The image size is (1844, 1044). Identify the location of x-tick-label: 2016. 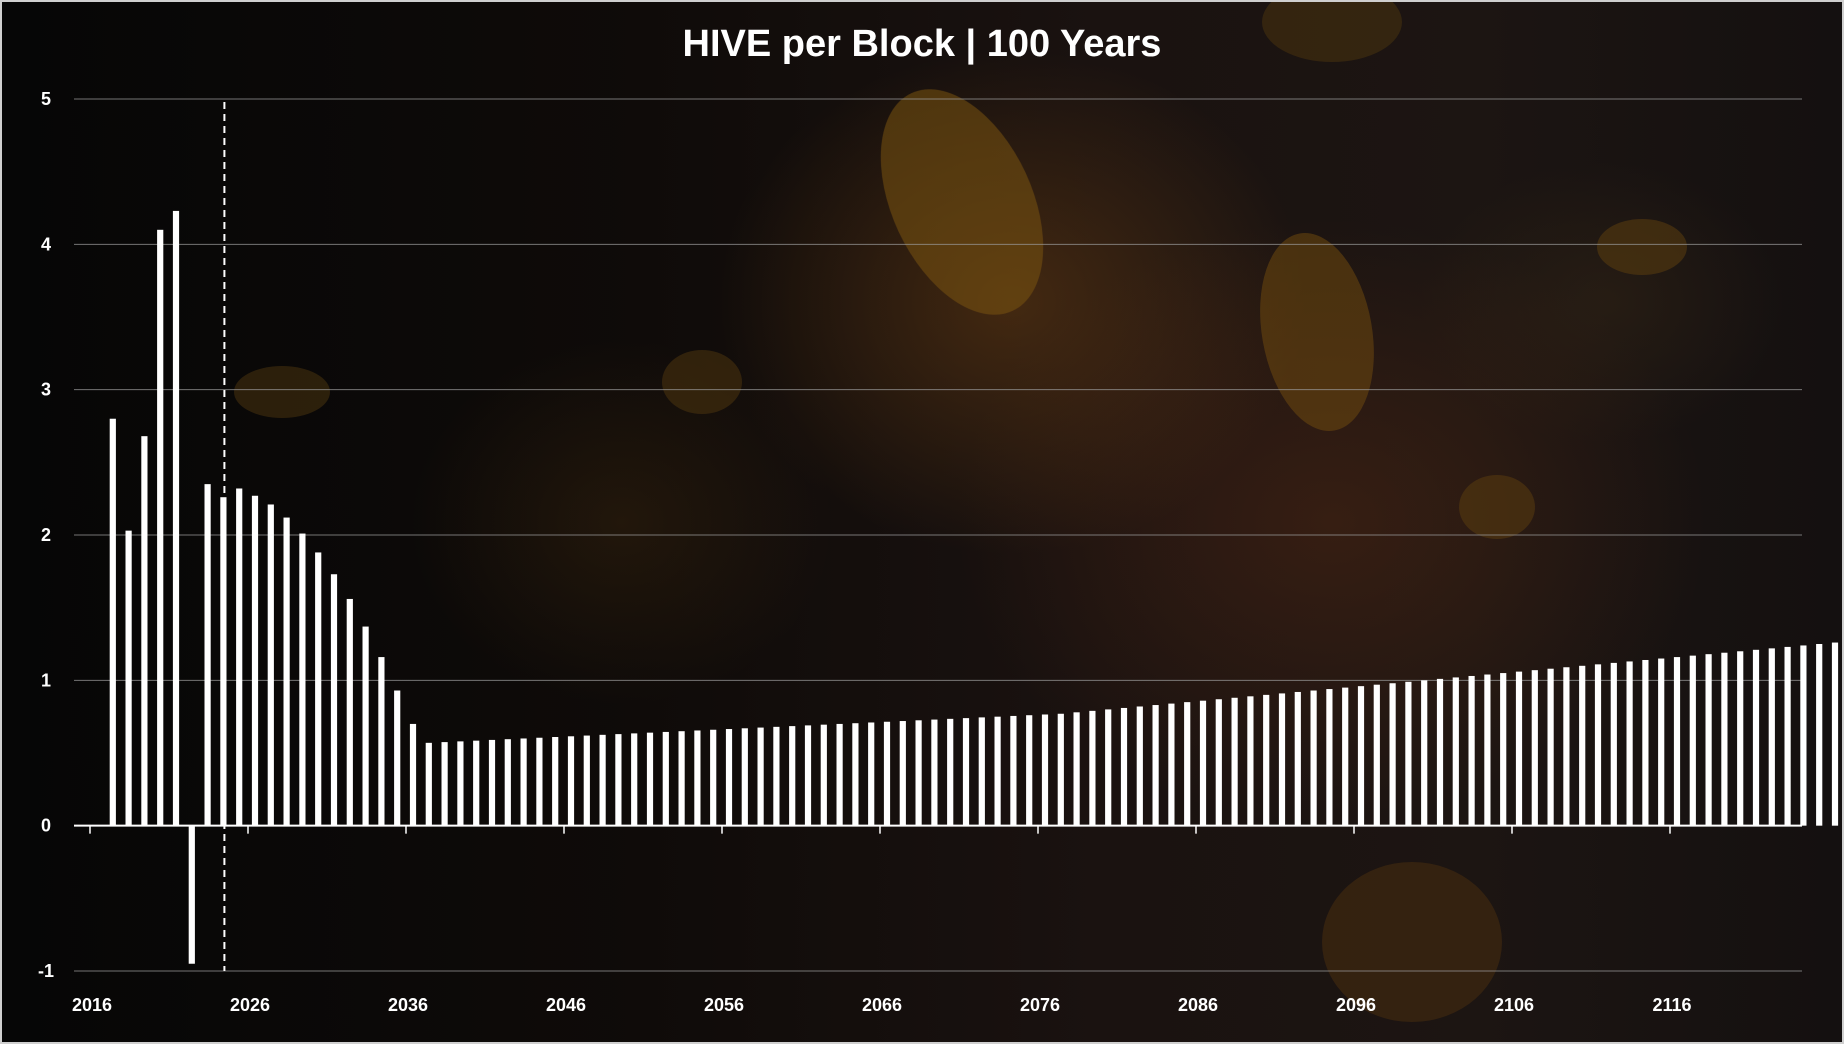
(92, 1005).